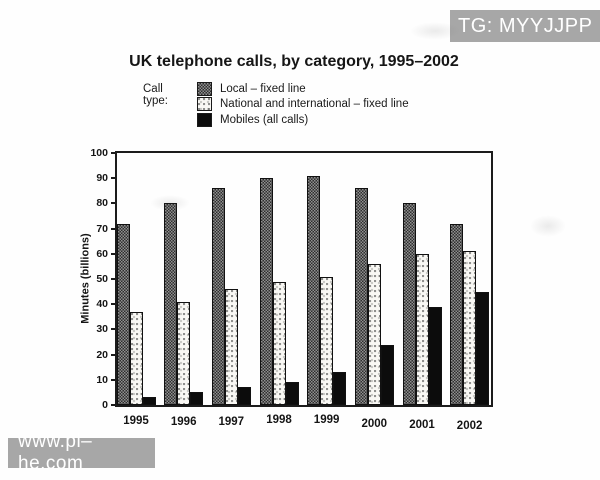  What do you see at coordinates (435, 355) in the screenshot?
I see `bar-mobiles-2001` at bounding box center [435, 355].